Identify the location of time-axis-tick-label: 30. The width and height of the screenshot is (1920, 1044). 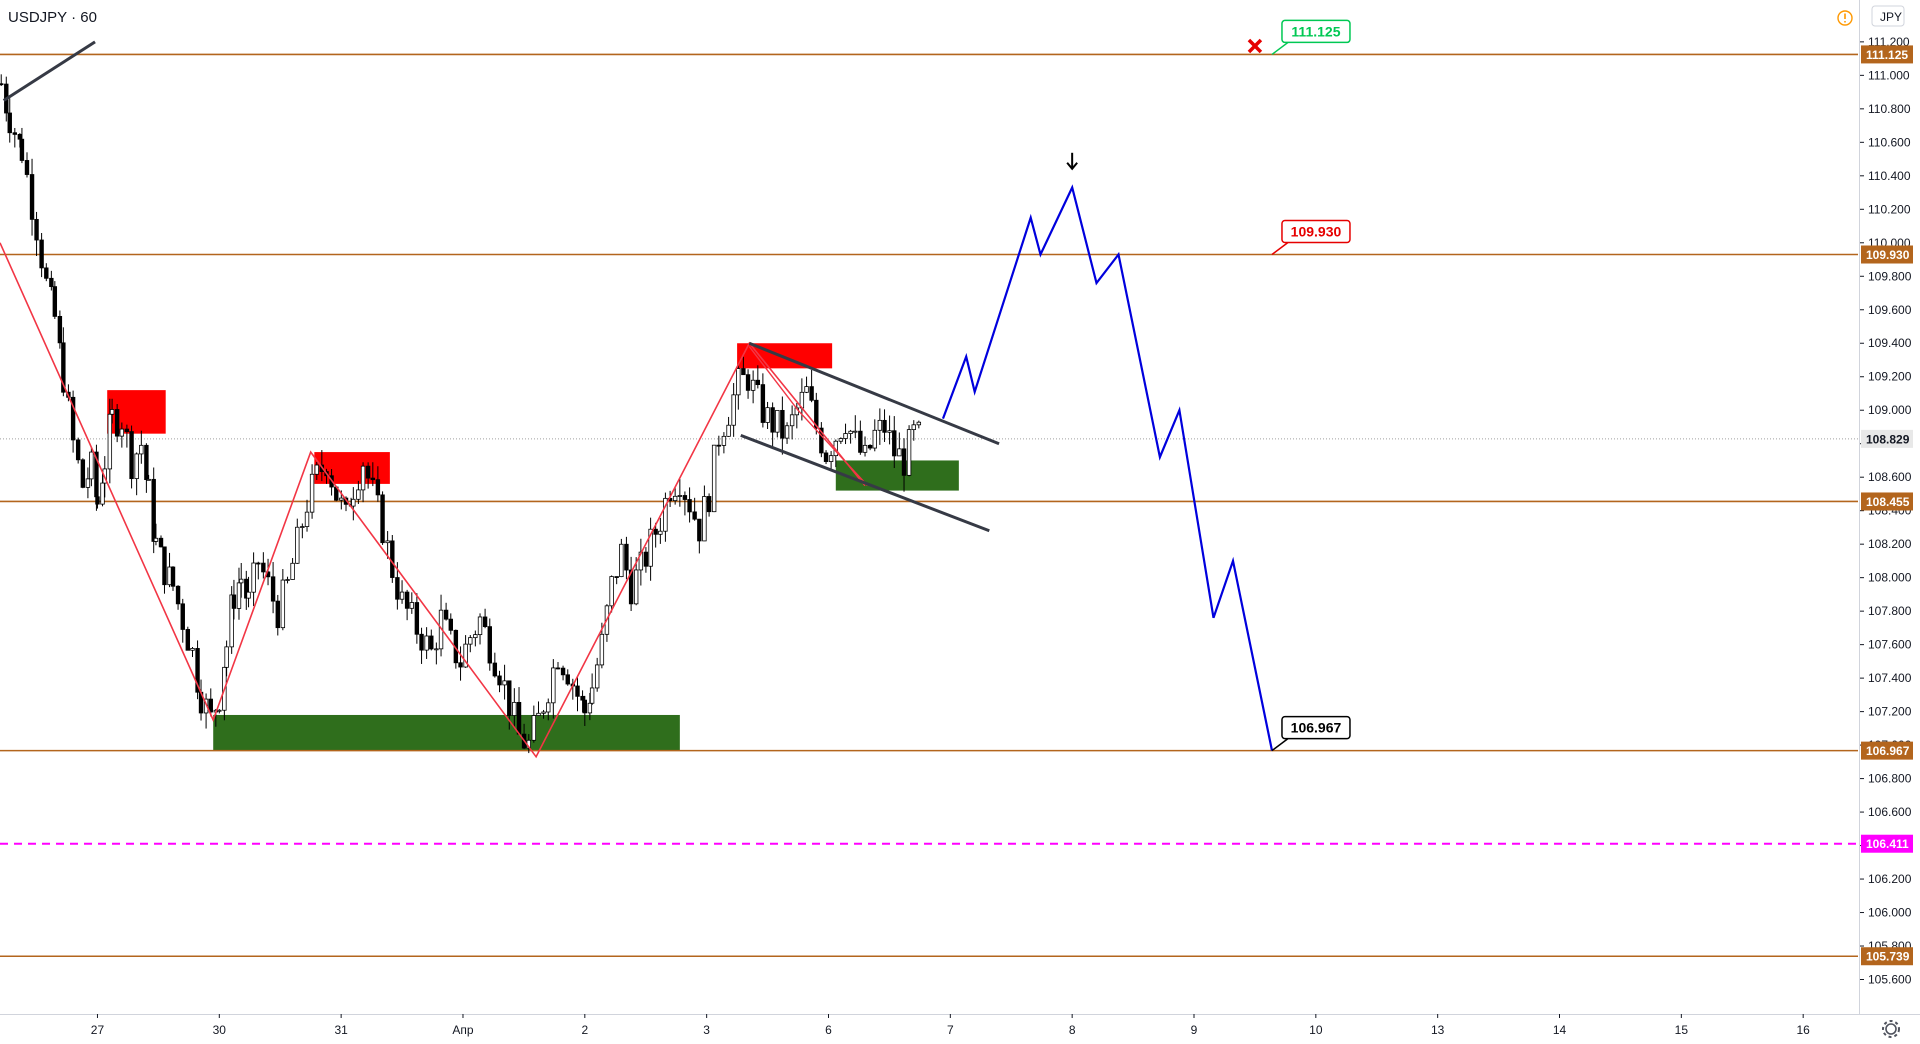
(220, 1030).